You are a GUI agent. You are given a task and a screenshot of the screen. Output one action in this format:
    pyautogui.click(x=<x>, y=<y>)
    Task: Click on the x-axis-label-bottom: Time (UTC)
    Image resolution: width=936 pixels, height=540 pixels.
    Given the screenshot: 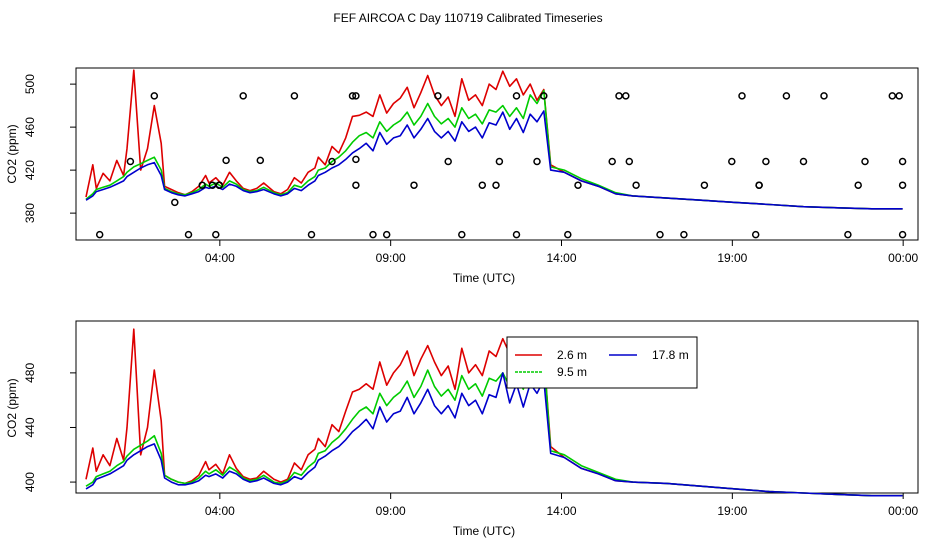 What is the action you would take?
    pyautogui.click(x=484, y=531)
    